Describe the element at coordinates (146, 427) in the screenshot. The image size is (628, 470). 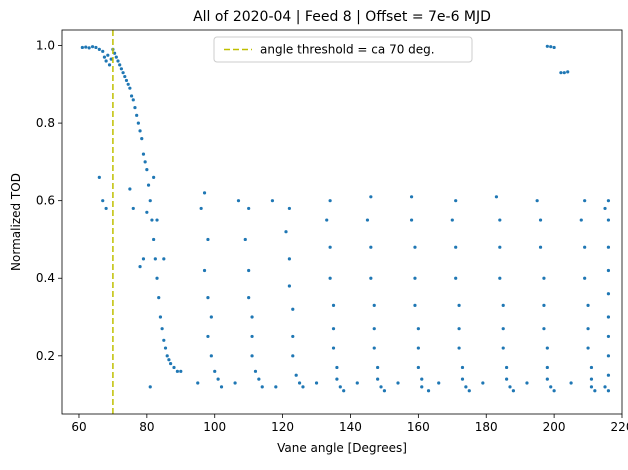
I see `x-tick-label: 80` at that location.